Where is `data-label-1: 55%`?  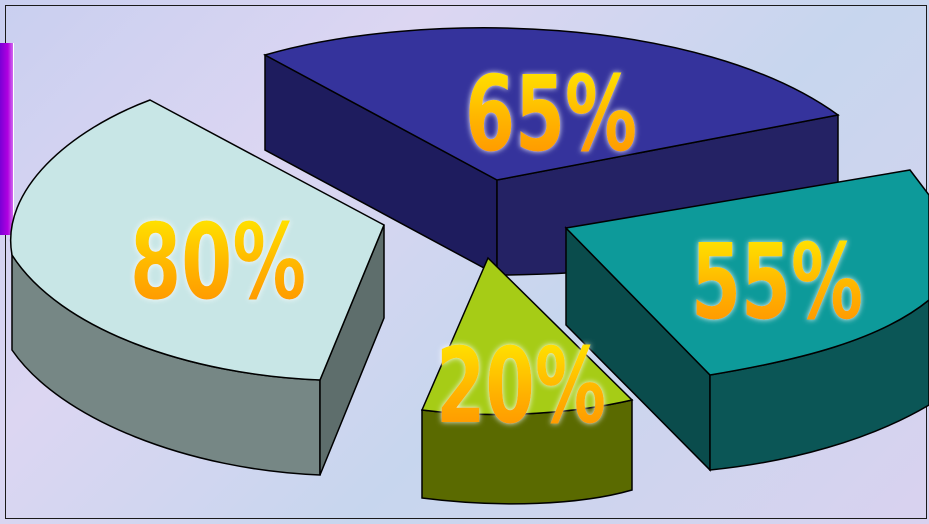 data-label-1: 55% is located at coordinates (777, 282).